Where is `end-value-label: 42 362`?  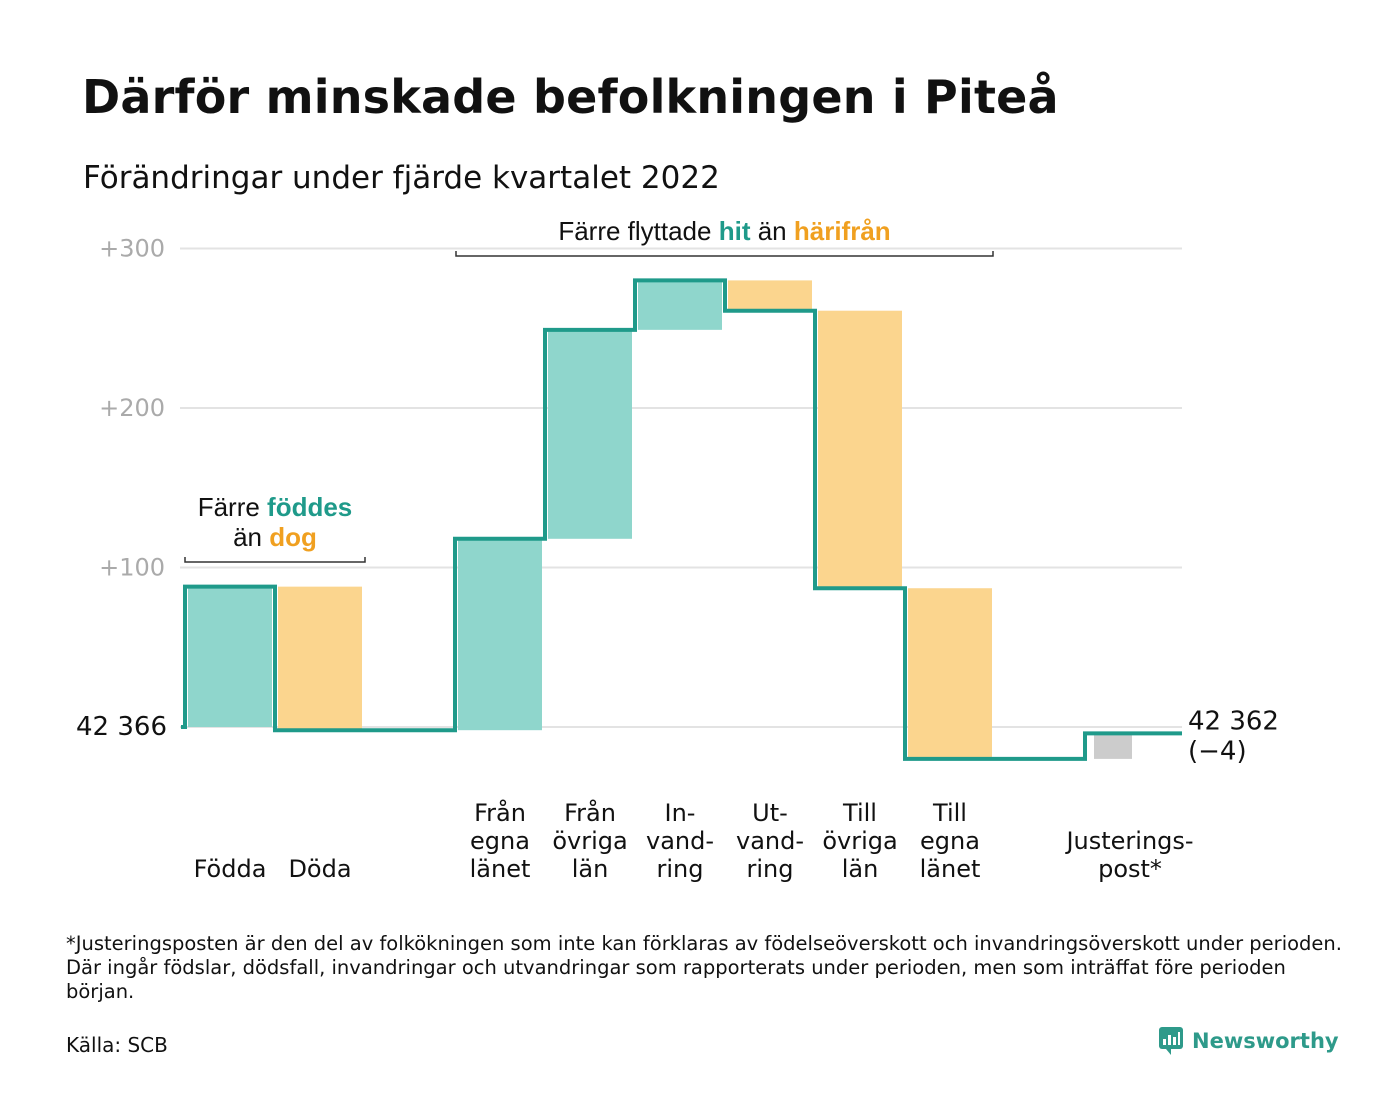
end-value-label: 42 362 is located at coordinates (1233, 721).